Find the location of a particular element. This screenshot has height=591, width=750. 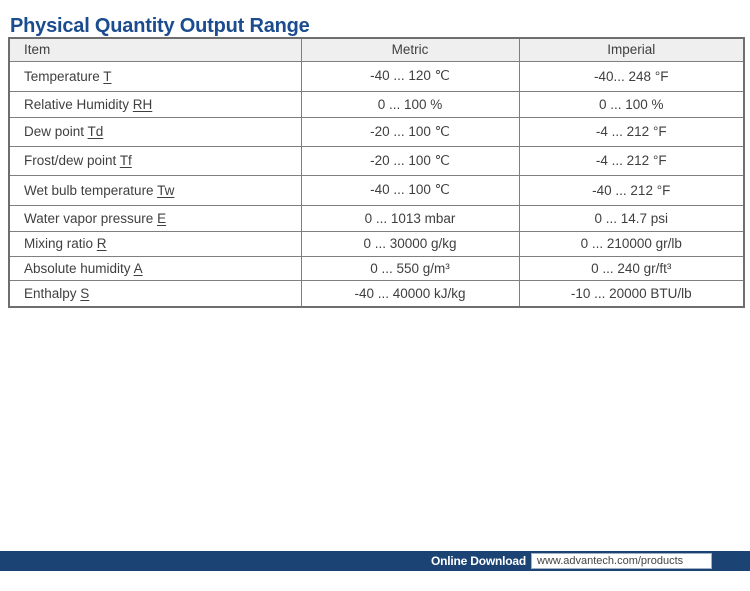

table-header-row: Item Metric Imperial is located at coordinates (376, 49).